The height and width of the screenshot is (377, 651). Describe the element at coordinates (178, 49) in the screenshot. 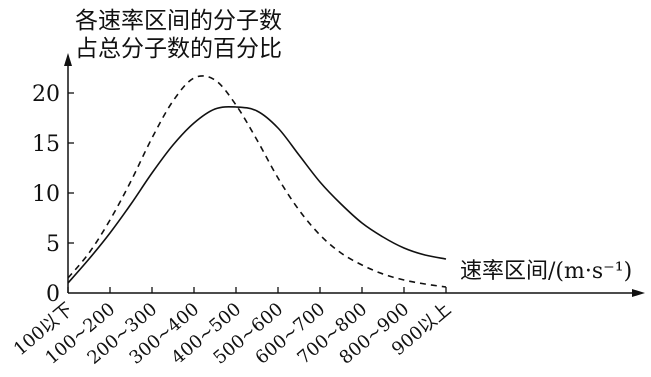

I see `y-axis-title-line: 占总分子数的百分比` at that location.